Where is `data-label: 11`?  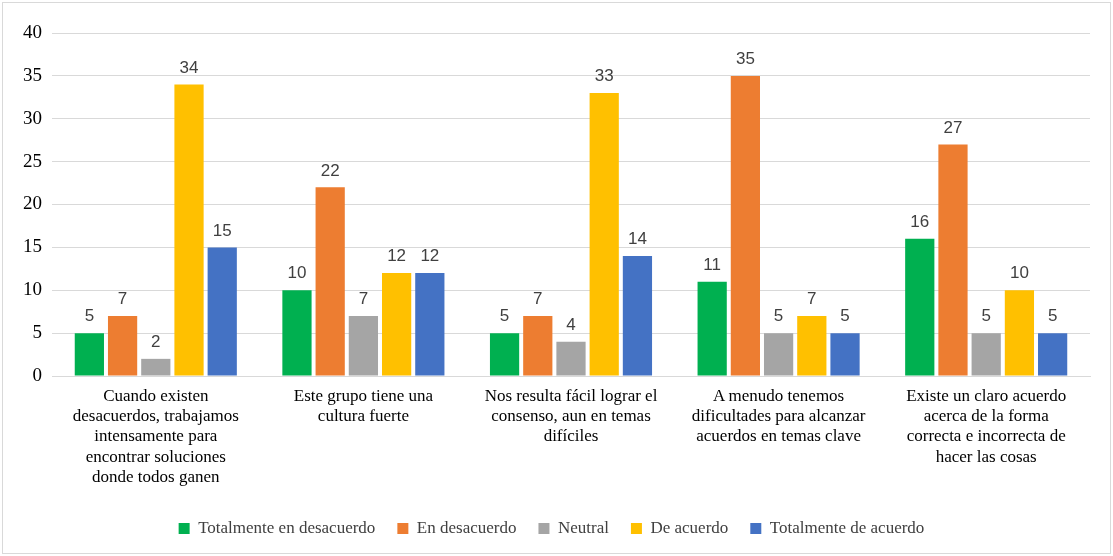
data-label: 11 is located at coordinates (712, 264).